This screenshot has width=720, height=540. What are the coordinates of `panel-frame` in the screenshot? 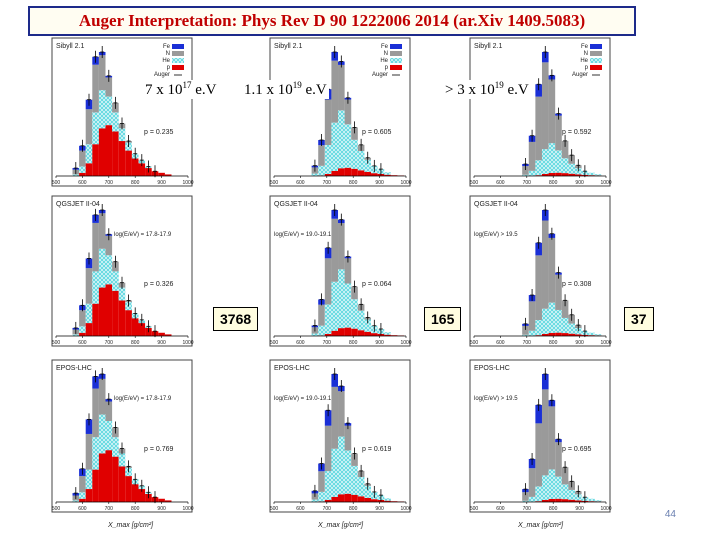 It's located at (122, 271).